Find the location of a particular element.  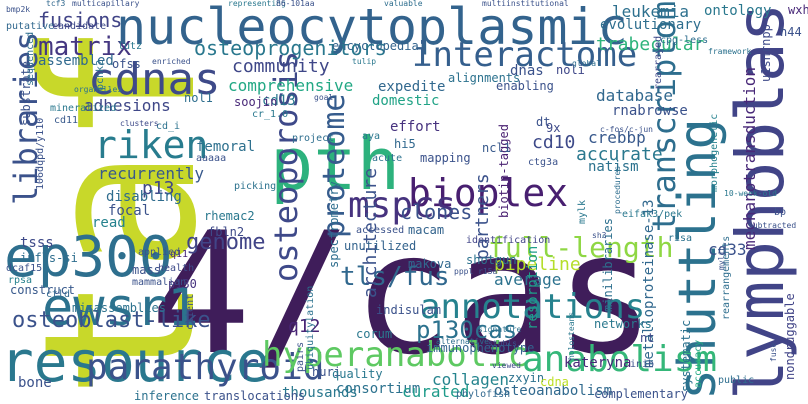

word-applied: applied is located at coordinates (159, 252).